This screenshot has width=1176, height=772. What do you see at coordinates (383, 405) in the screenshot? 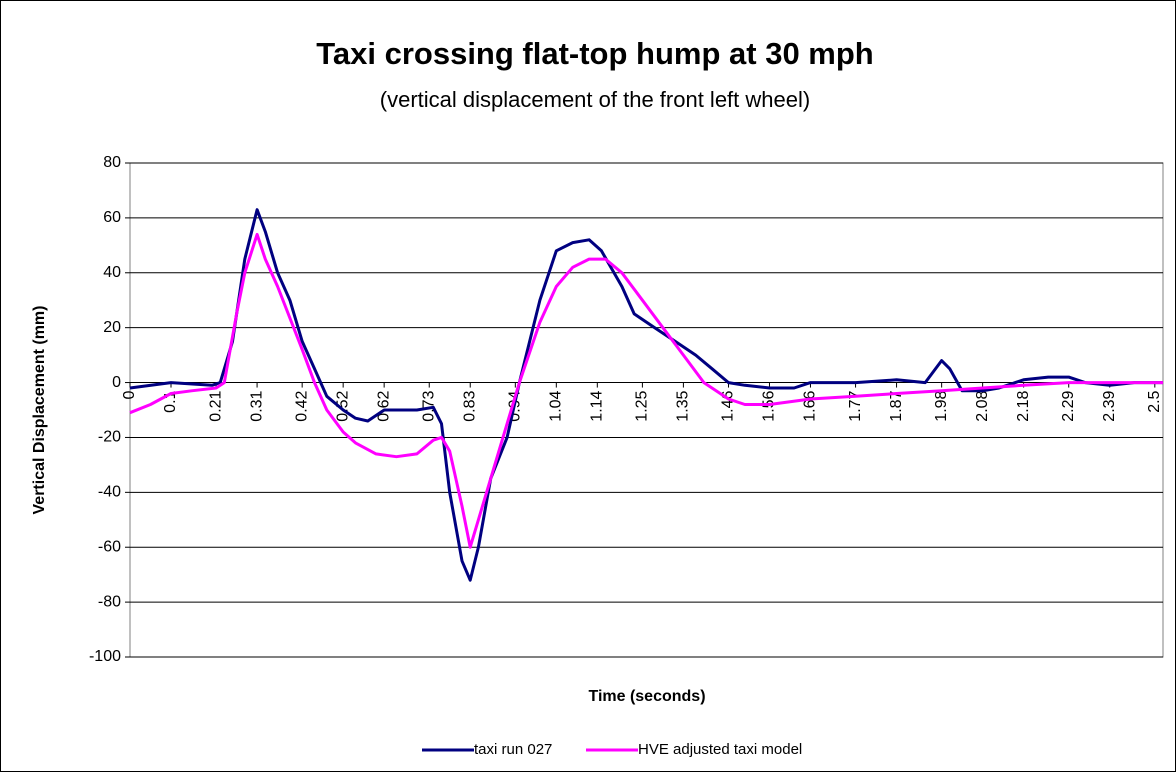
I see `x-tick-label: 0.62` at bounding box center [383, 405].